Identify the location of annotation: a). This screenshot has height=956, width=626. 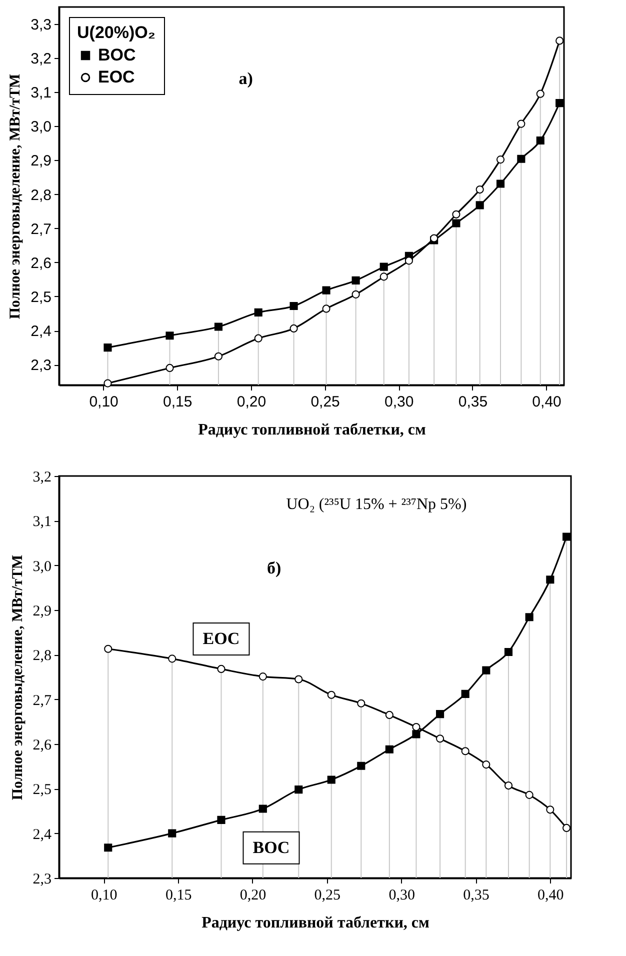
(245, 78).